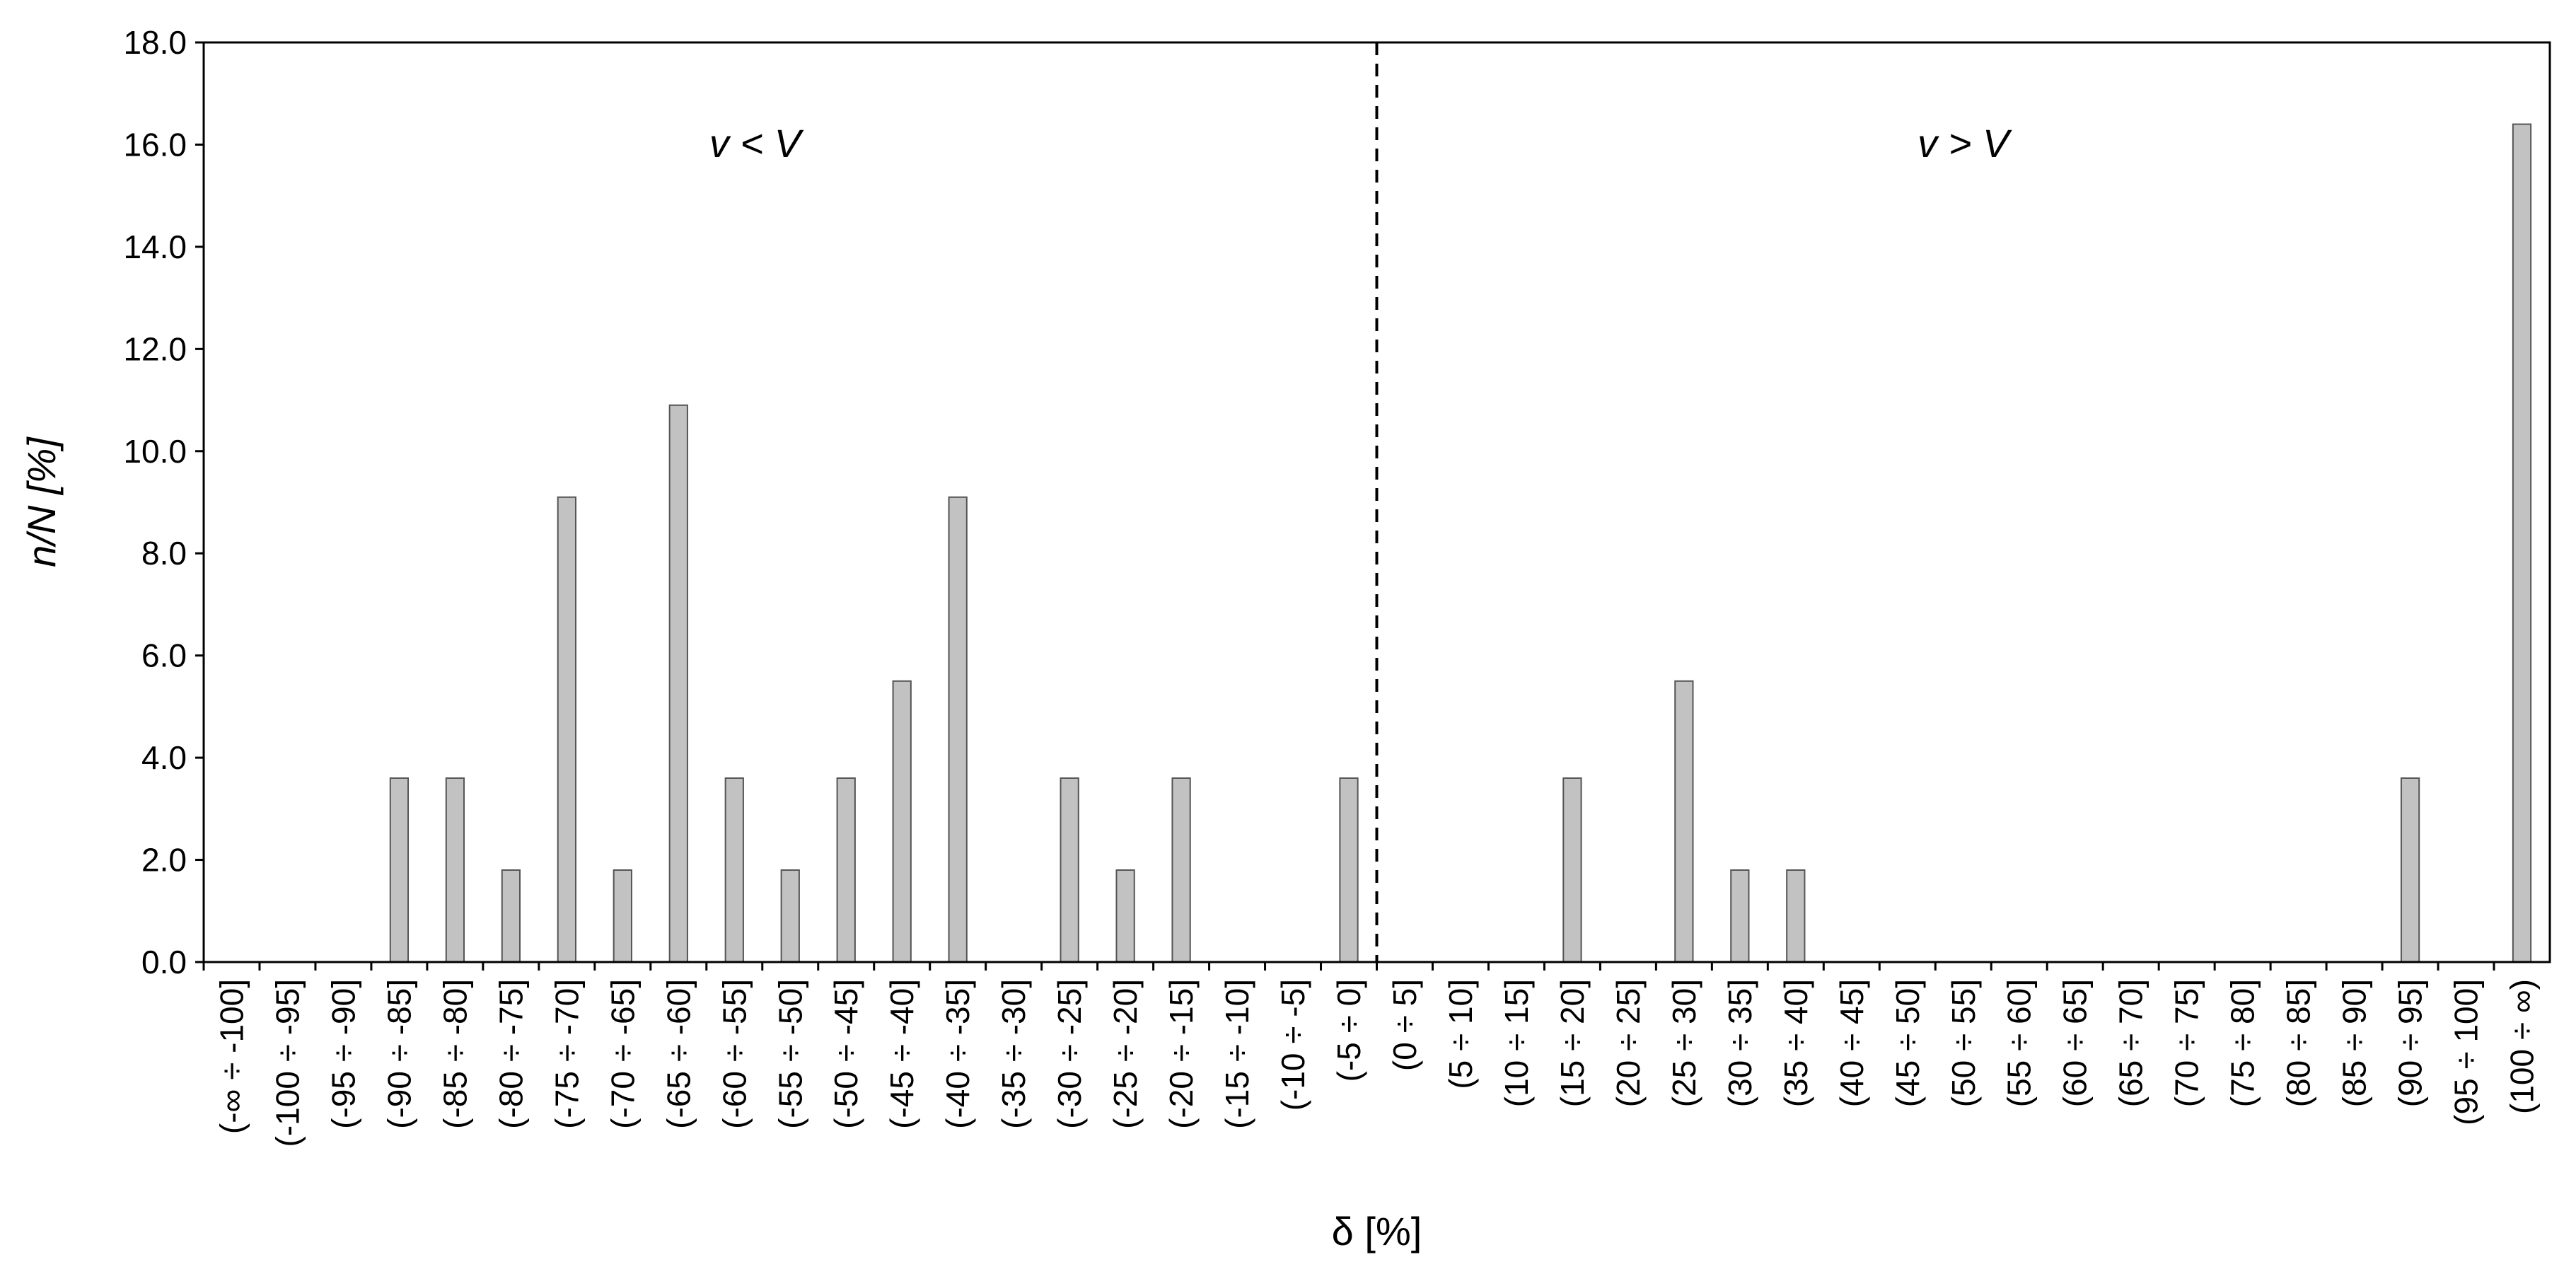 The image size is (2576, 1274). Describe the element at coordinates (2354, 1043) in the screenshot. I see `x-tick-label: (85 ÷ 90]` at that location.